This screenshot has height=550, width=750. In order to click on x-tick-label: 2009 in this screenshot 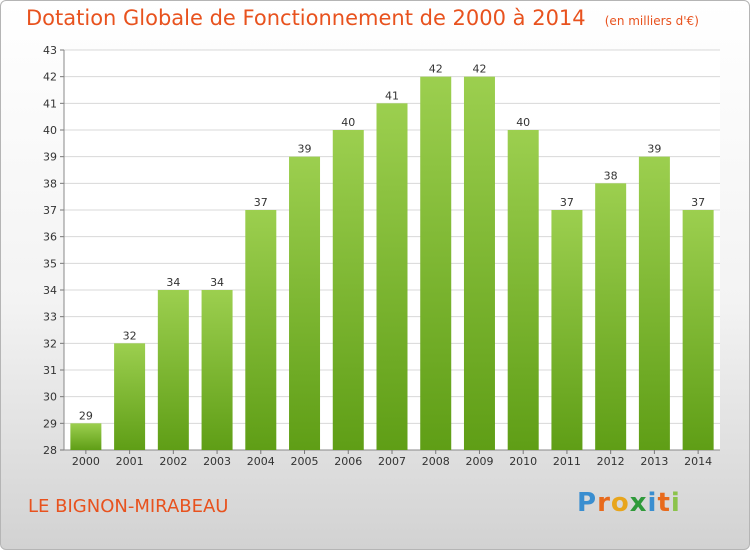, I will do `click(479, 461)`.